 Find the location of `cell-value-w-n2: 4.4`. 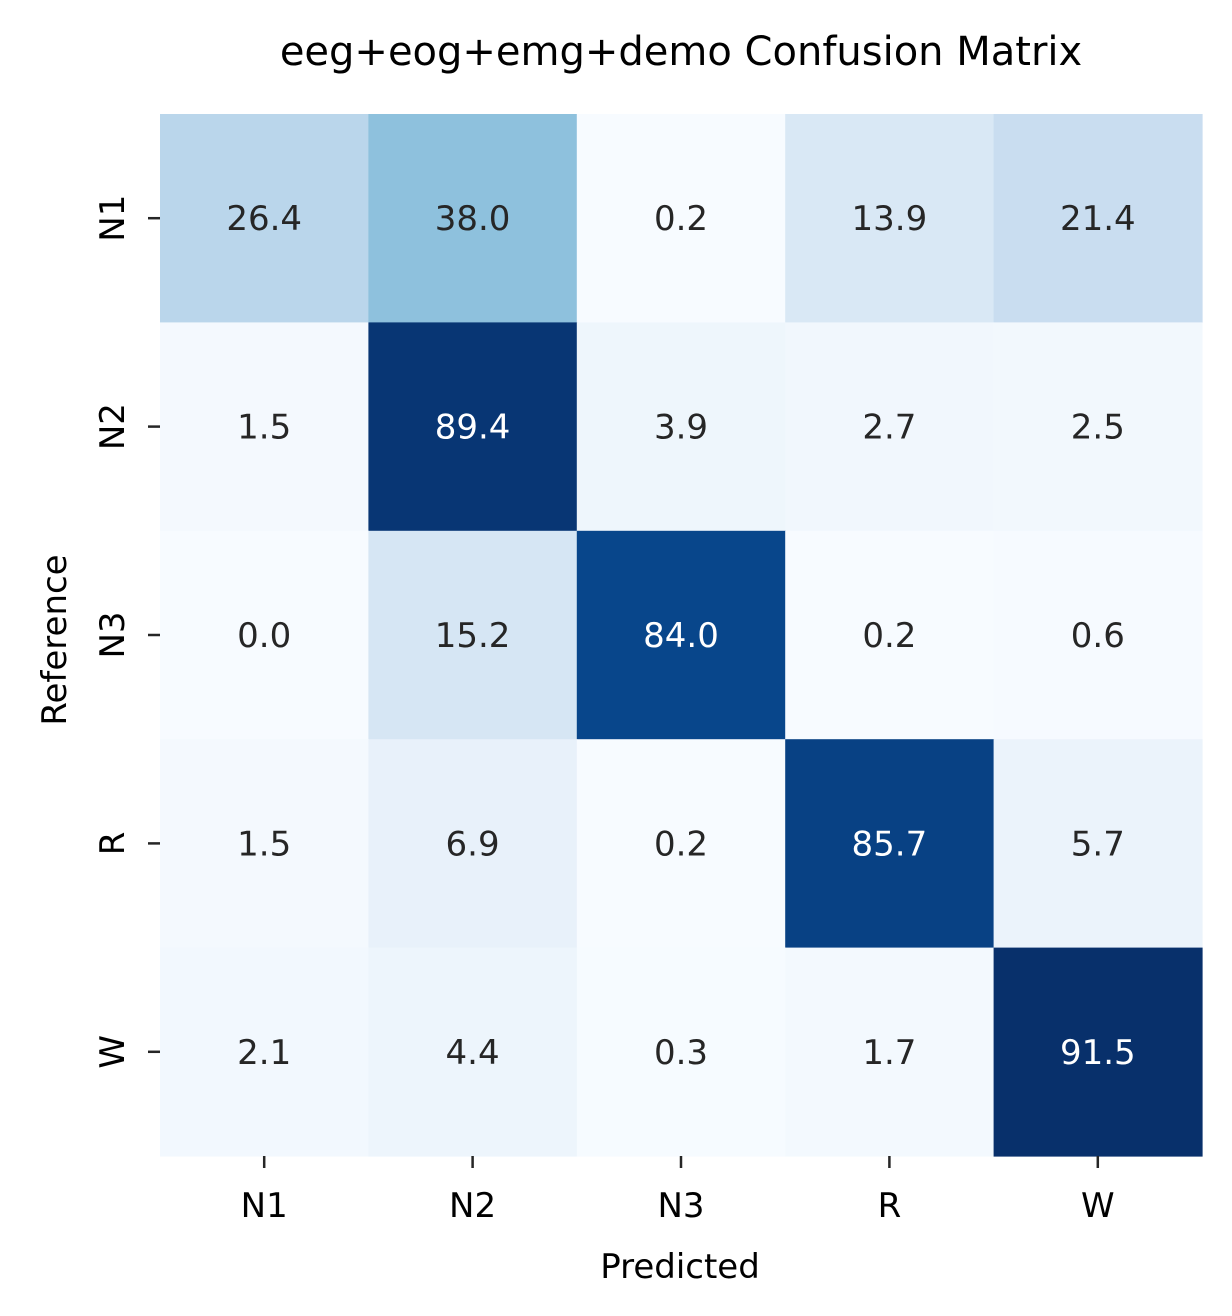

cell-value-w-n2: 4.4 is located at coordinates (473, 1053).